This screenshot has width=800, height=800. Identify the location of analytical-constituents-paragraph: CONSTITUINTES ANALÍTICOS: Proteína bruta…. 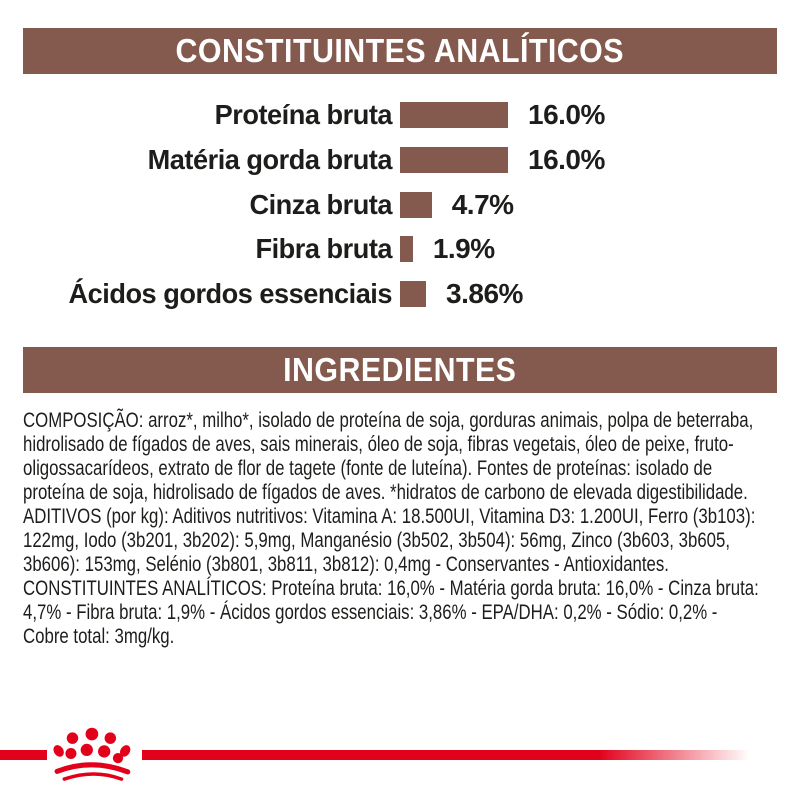
(391, 612).